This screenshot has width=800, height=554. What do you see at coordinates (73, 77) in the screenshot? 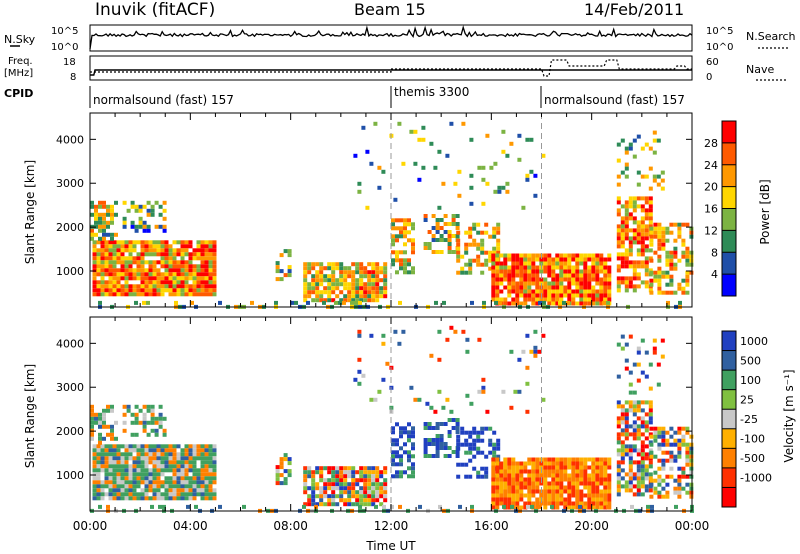
I see `freq-tick-bottom: 8` at bounding box center [73, 77].